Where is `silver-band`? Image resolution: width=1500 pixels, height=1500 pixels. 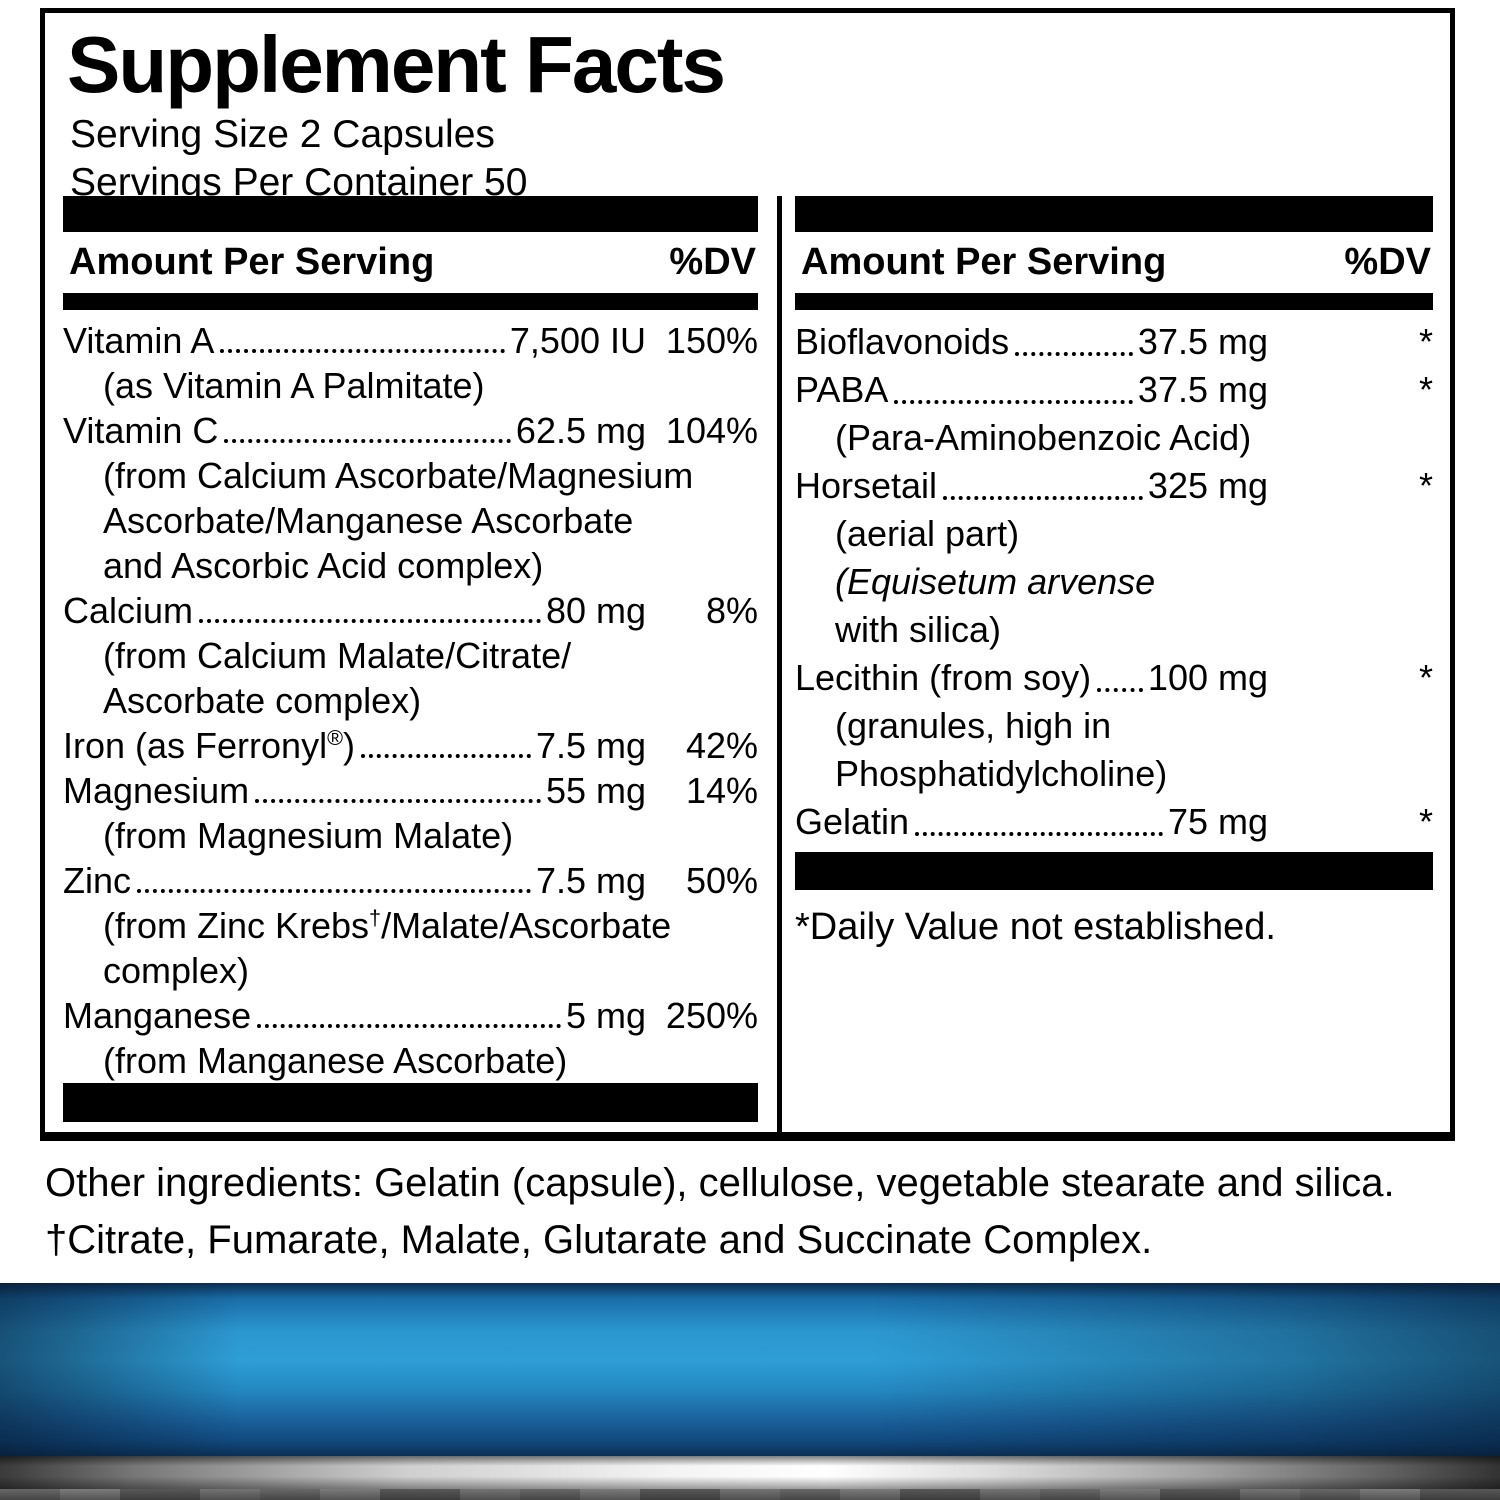
silver-band is located at coordinates (750, 1472).